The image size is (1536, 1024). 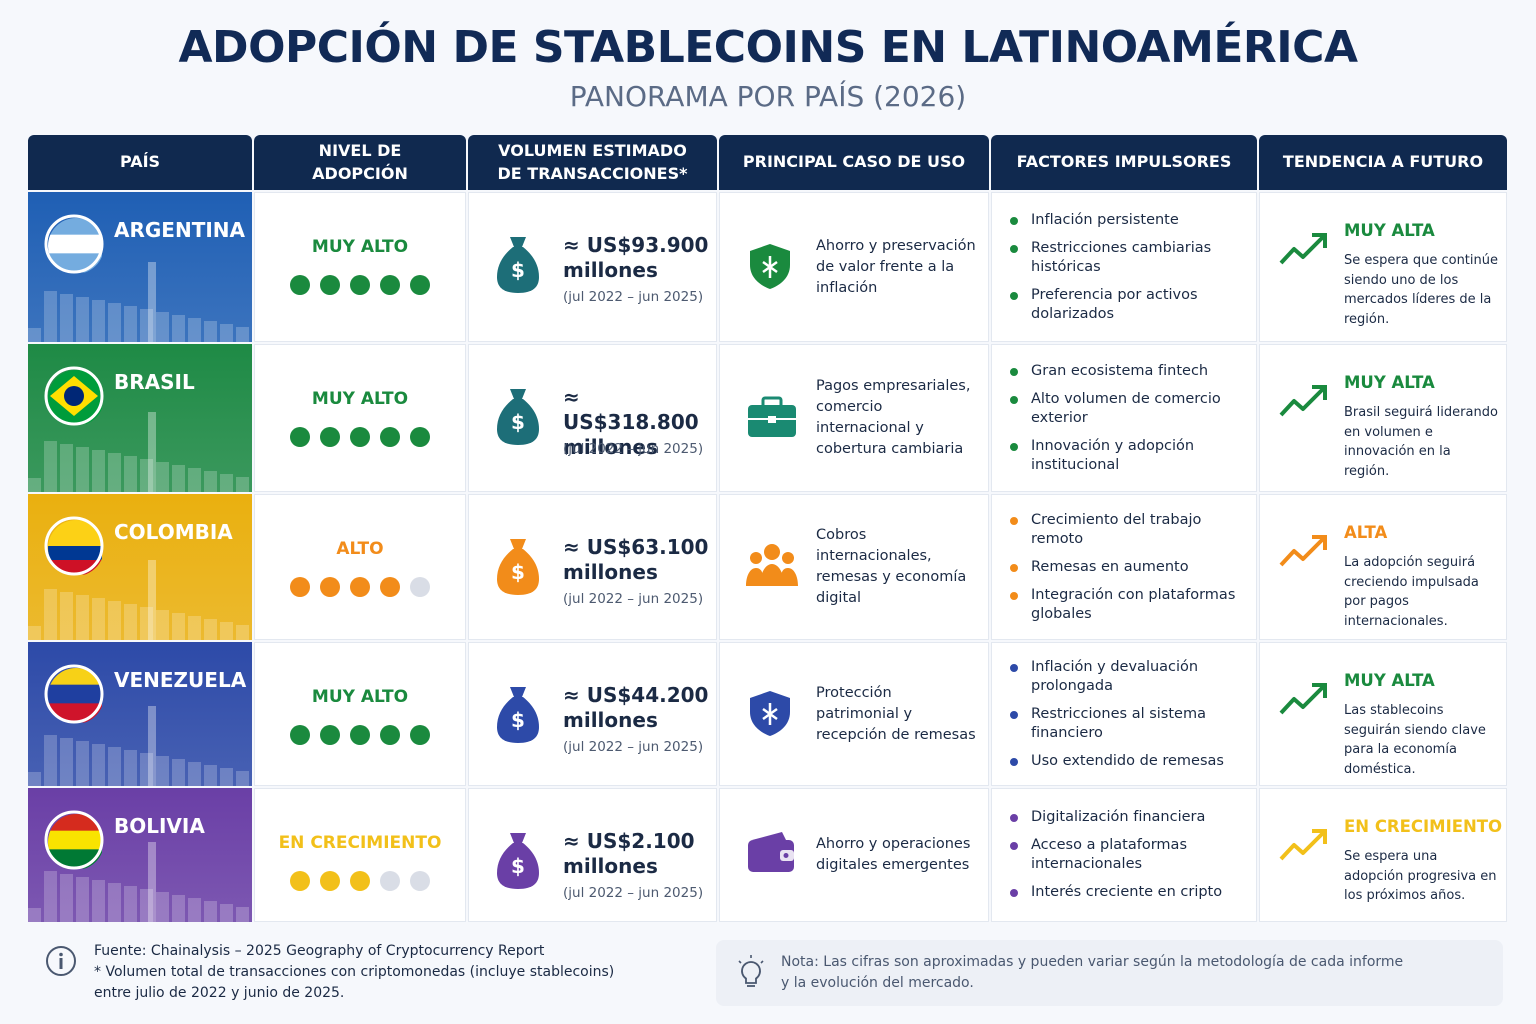 What do you see at coordinates (854, 162) in the screenshot?
I see `column-header: PRINCIPAL CASO DE USO` at bounding box center [854, 162].